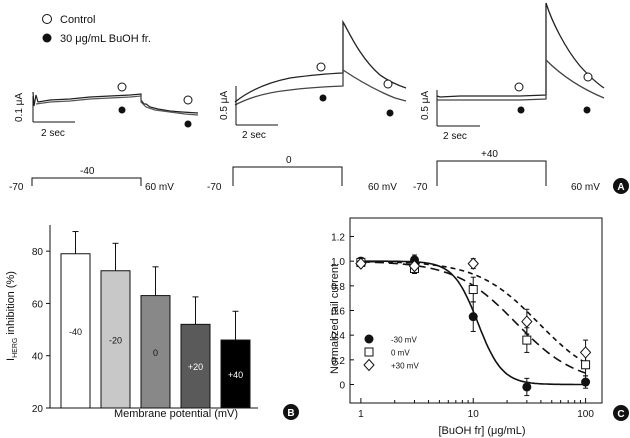 Image resolution: width=630 pixels, height=438 pixels. Describe the element at coordinates (404, 340) in the screenshot. I see `chart-c-legend-label-0: -30 mV` at that location.